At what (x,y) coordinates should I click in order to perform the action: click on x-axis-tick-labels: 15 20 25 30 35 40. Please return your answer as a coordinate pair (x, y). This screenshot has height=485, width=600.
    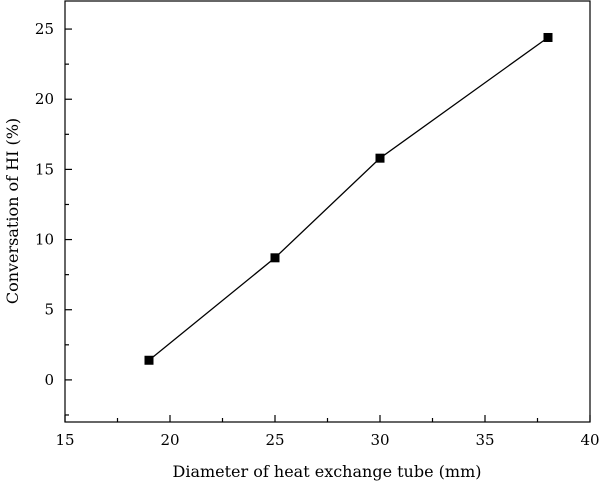
    Looking at the image, I should click on (327, 440).